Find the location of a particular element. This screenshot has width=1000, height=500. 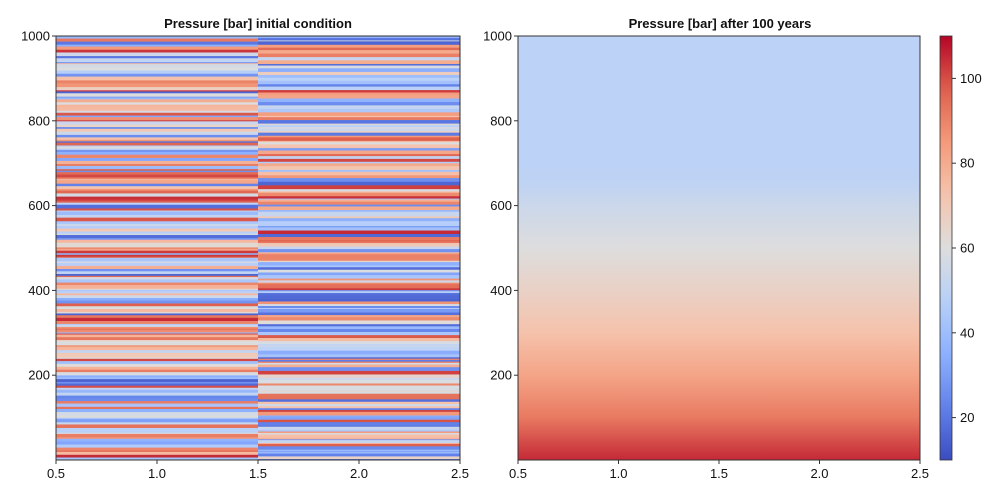

y-tick-label: 1000 is located at coordinates (497, 36).